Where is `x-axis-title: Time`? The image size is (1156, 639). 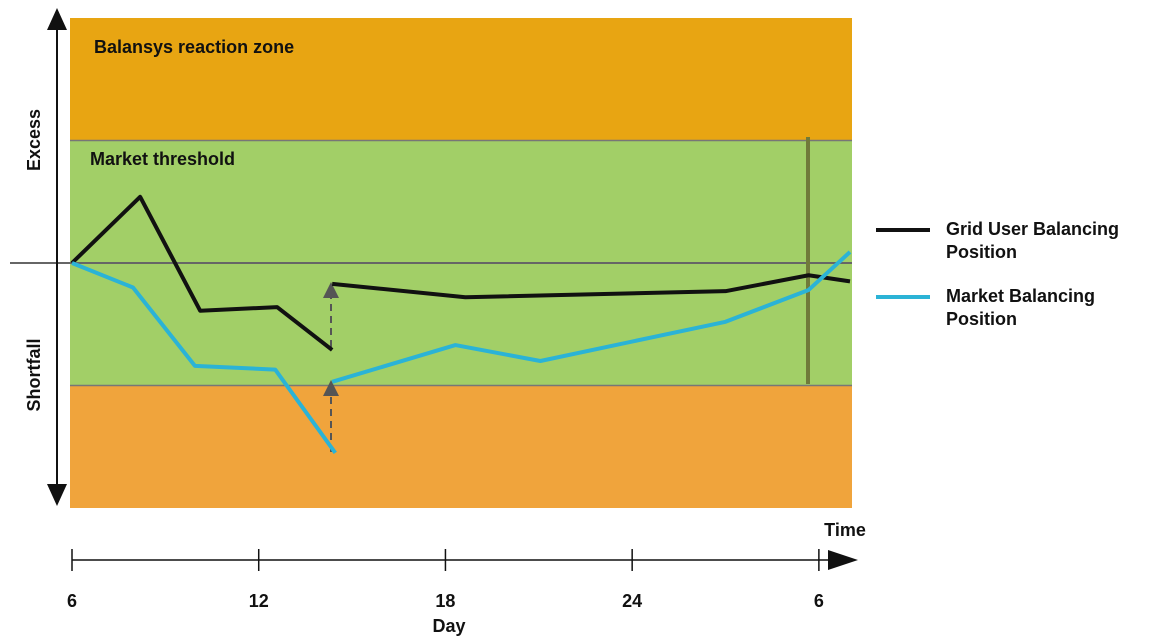 x-axis-title: Time is located at coordinates (845, 530).